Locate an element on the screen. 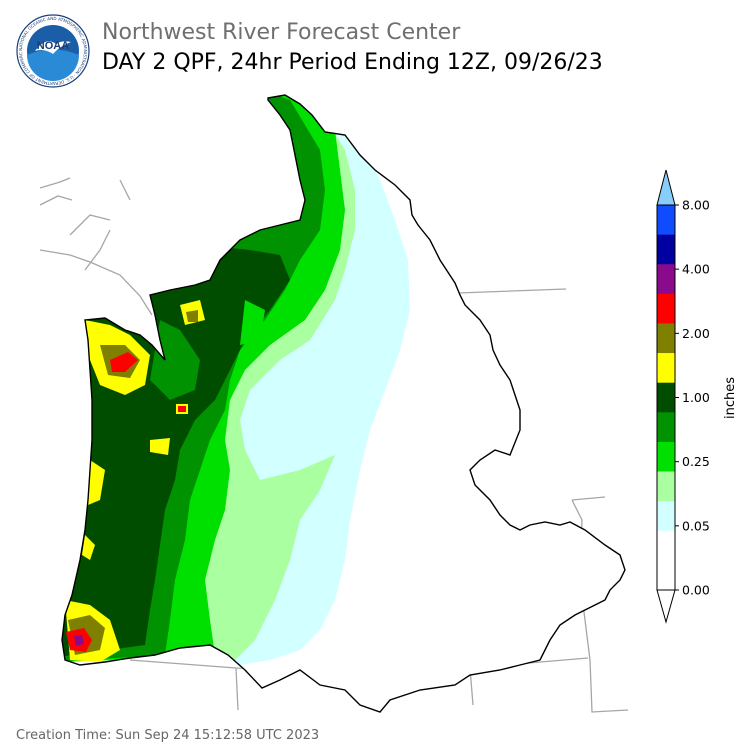 This screenshot has width=756, height=756. colorbar-tick-label: 0.05 is located at coordinates (696, 525).